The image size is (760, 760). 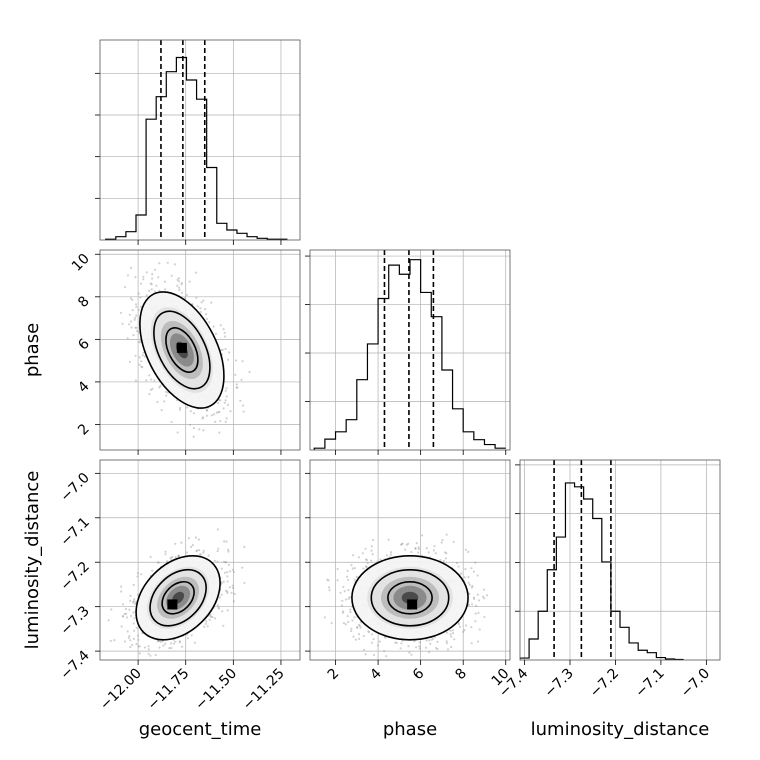 I want to click on histogram-panel-geocent-time, so click(x=198, y=140).